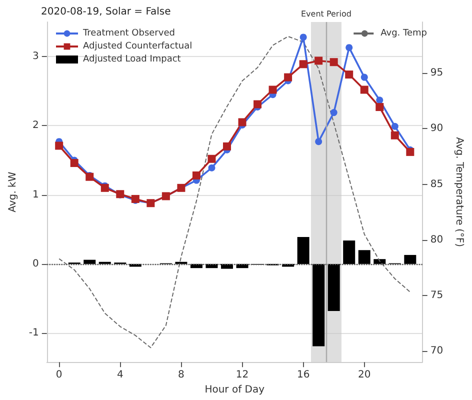 The height and width of the screenshot is (400, 472). What do you see at coordinates (137, 47) in the screenshot?
I see `legend-label: Adjusted Counterfactual` at bounding box center [137, 47].